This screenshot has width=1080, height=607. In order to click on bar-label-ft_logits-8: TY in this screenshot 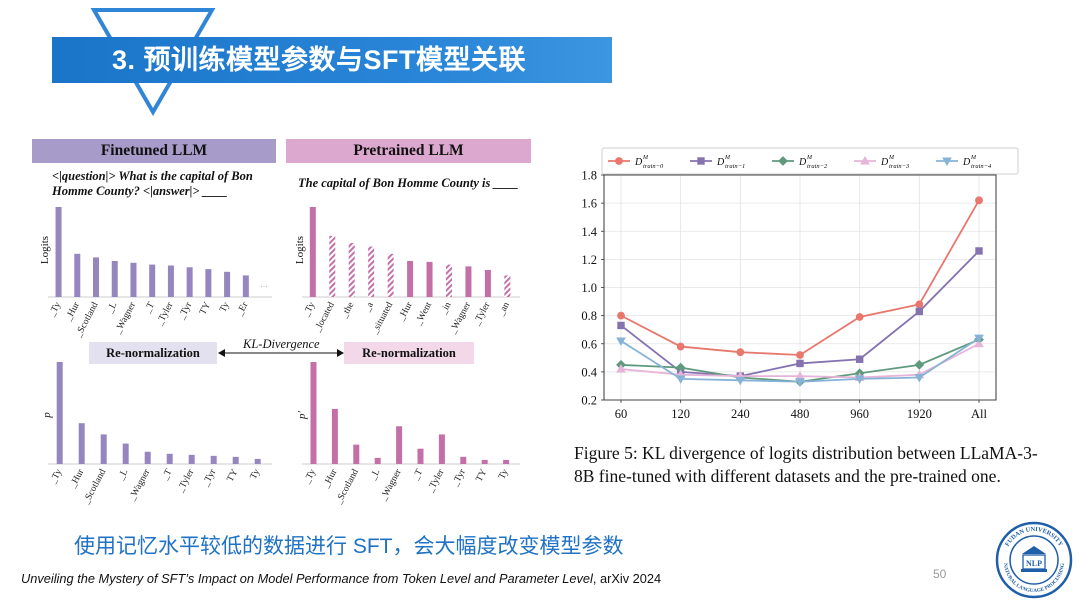, I will do `click(205, 309)`.